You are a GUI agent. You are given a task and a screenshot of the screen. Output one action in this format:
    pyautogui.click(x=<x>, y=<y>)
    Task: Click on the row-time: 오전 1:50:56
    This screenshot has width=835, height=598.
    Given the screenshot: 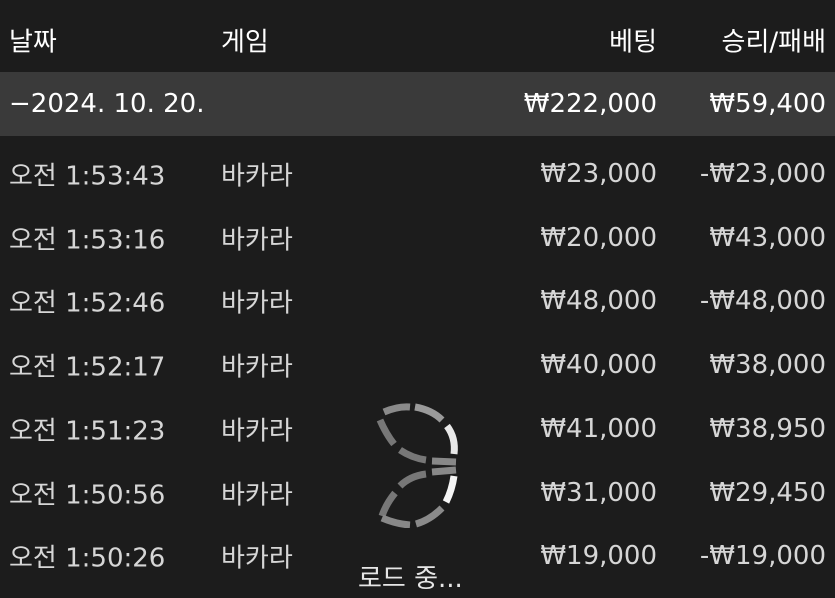 What is the action you would take?
    pyautogui.click(x=87, y=495)
    